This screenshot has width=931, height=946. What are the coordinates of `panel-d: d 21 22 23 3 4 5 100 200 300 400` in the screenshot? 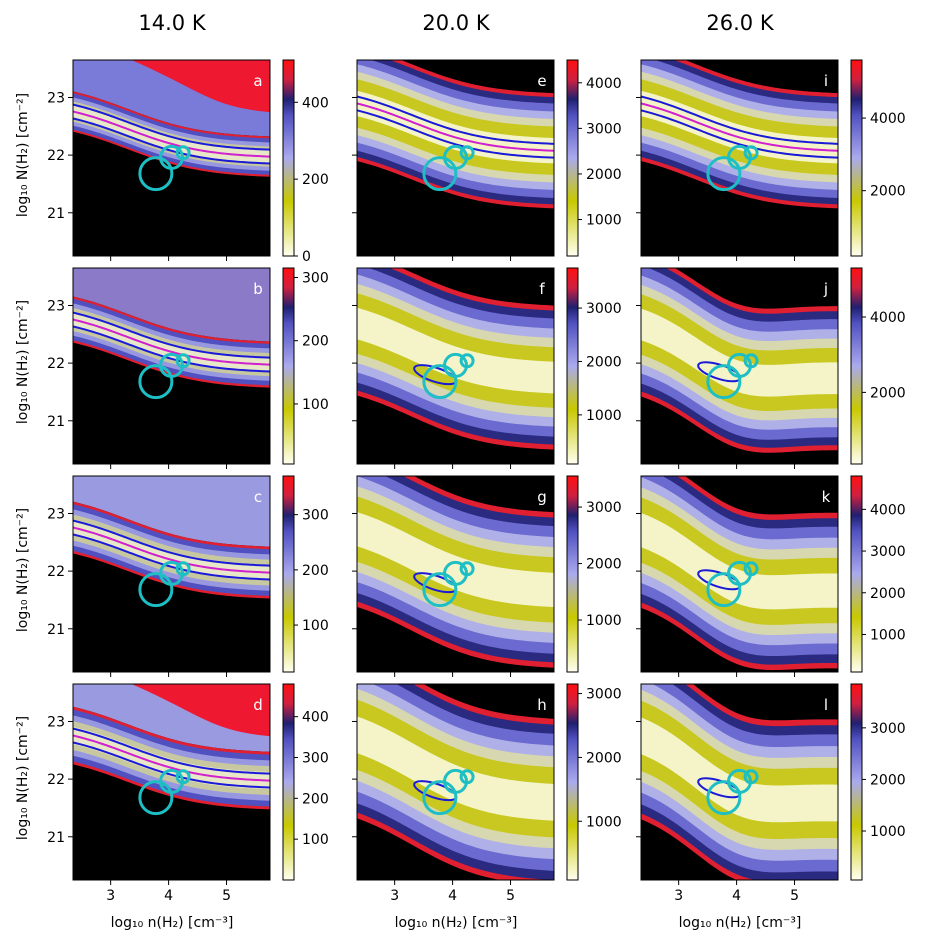 It's located at (188, 793).